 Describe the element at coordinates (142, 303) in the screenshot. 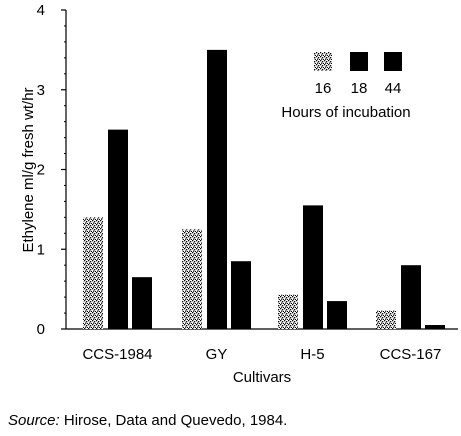

I see `bar-44h-ccs-1984` at that location.